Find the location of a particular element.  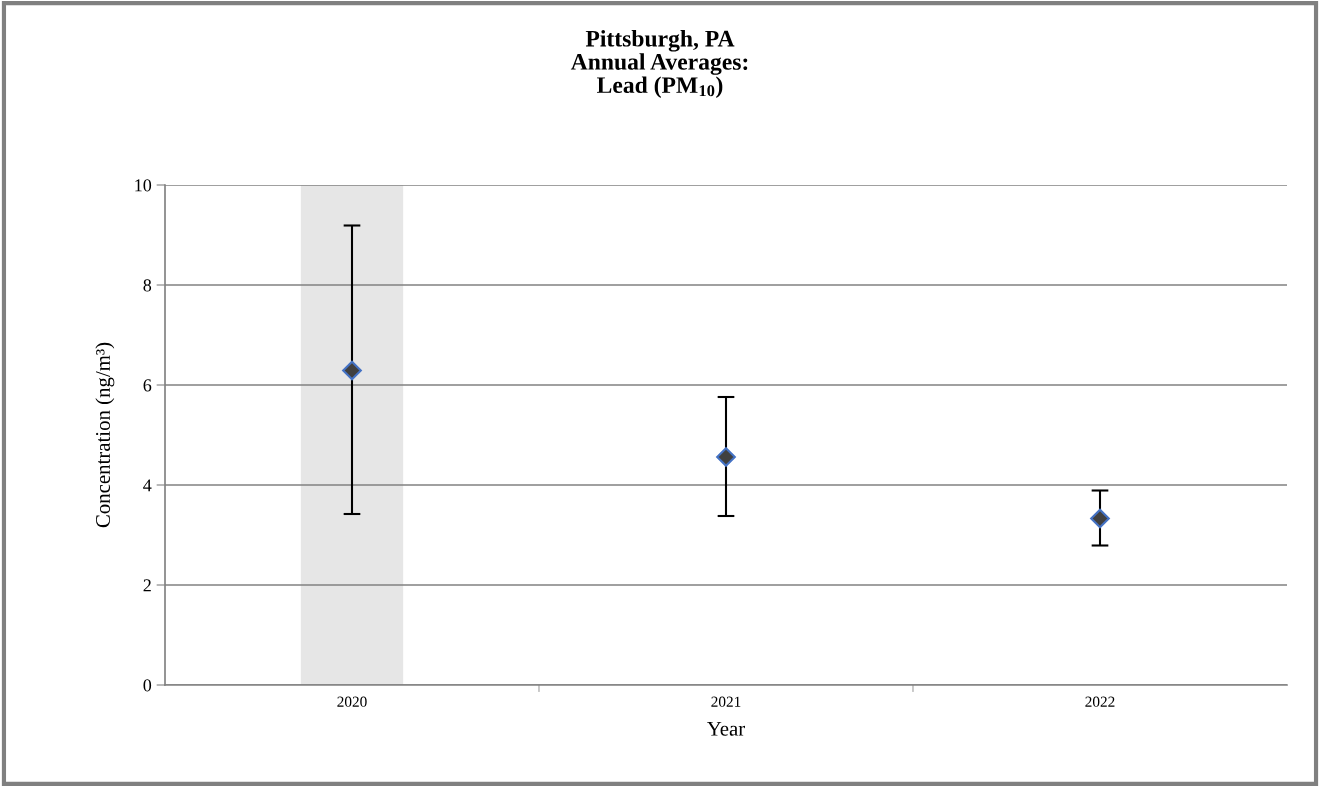

y-tick-label: 2 is located at coordinates (147, 585).